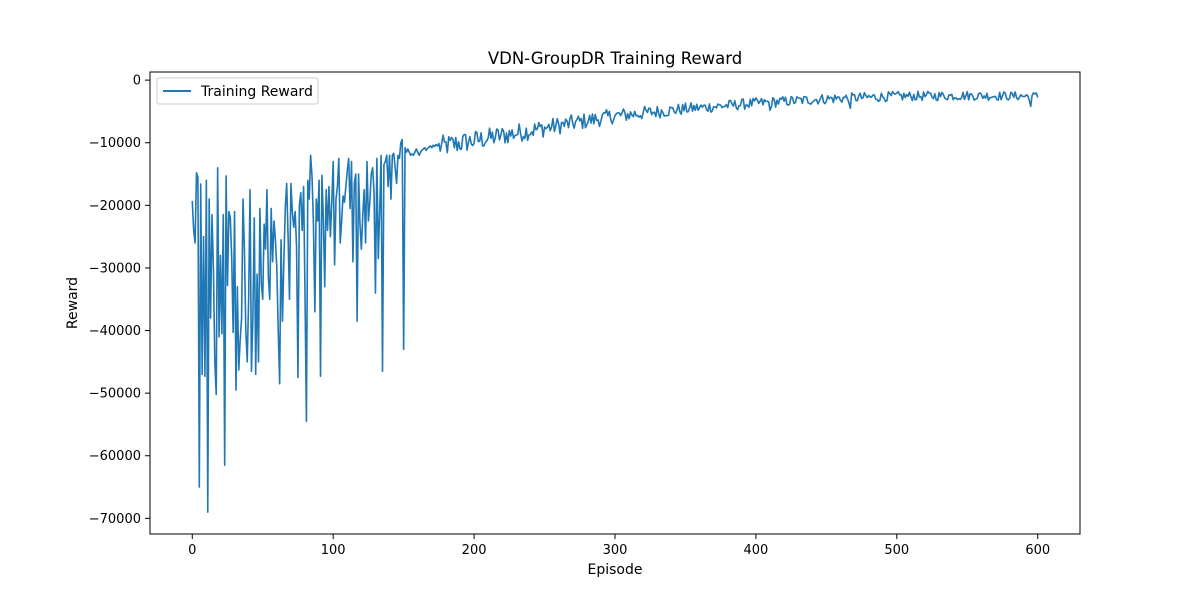  I want to click on x-tick-label: 500, so click(896, 550).